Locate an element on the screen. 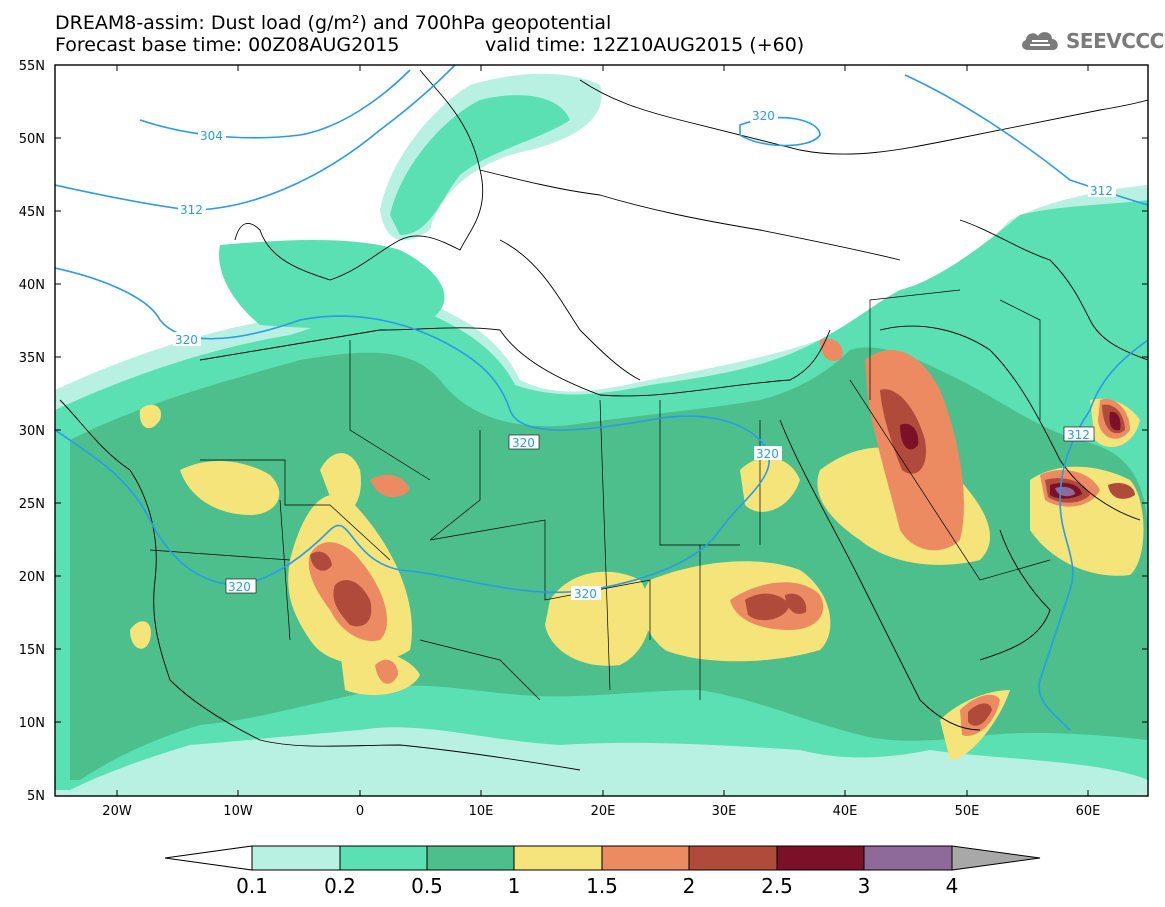 The image size is (1165, 907). lon-label: 10E is located at coordinates (481, 811).